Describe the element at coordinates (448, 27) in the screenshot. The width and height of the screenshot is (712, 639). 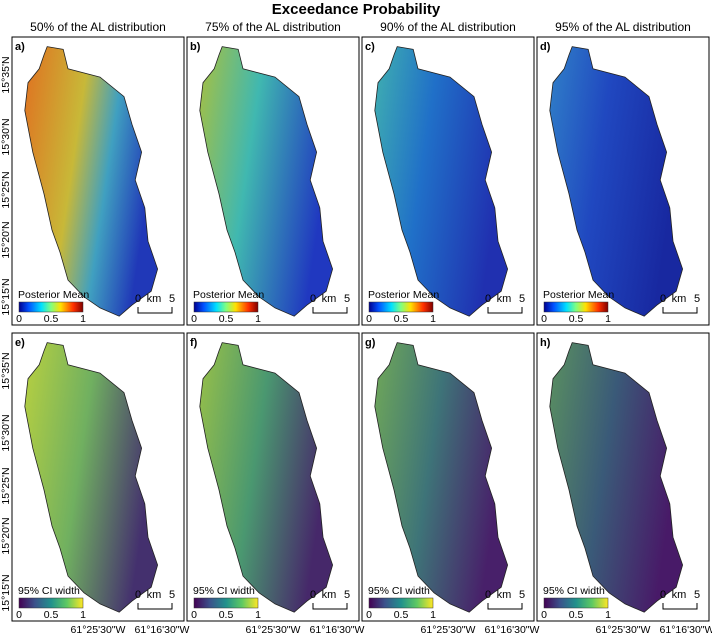
I see `column-header: 90% of the AL distribution` at that location.